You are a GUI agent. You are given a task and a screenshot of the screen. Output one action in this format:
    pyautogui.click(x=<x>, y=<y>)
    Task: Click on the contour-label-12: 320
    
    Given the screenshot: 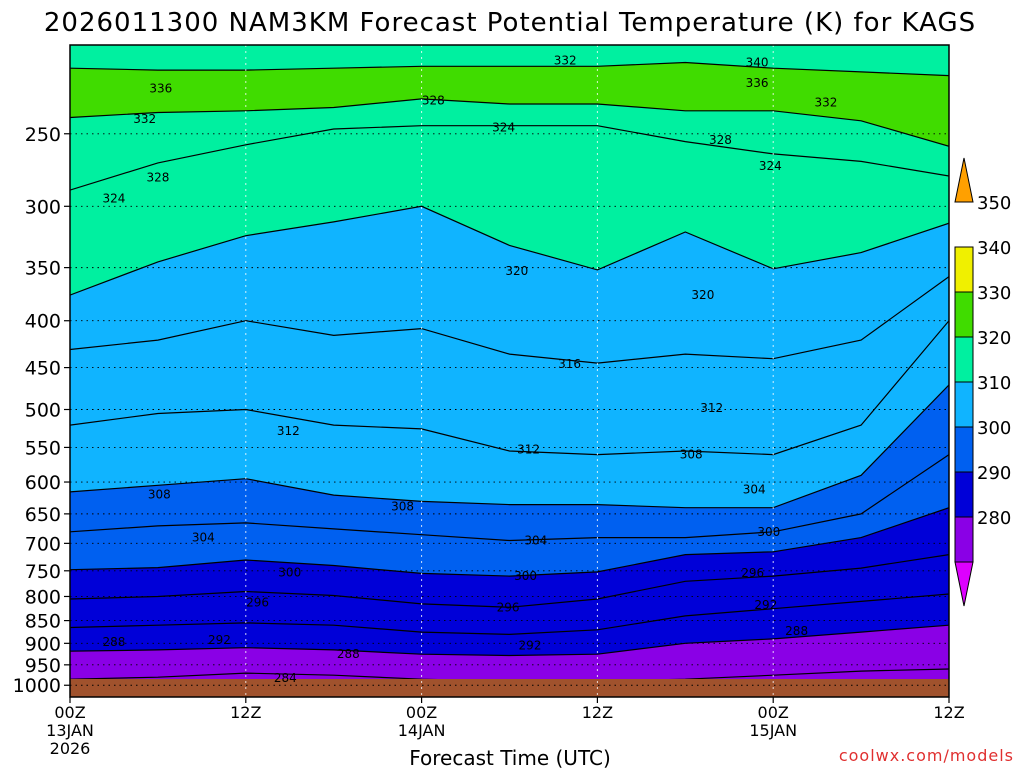 What is the action you would take?
    pyautogui.click(x=516, y=271)
    